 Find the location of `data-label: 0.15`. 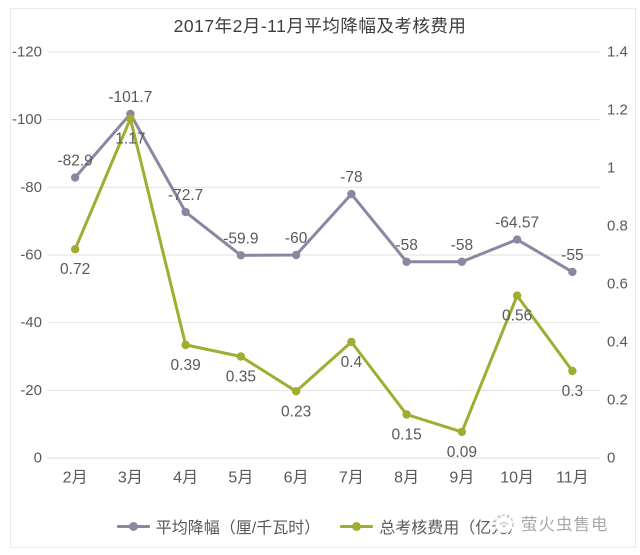

data-label: 0.15 is located at coordinates (407, 435).